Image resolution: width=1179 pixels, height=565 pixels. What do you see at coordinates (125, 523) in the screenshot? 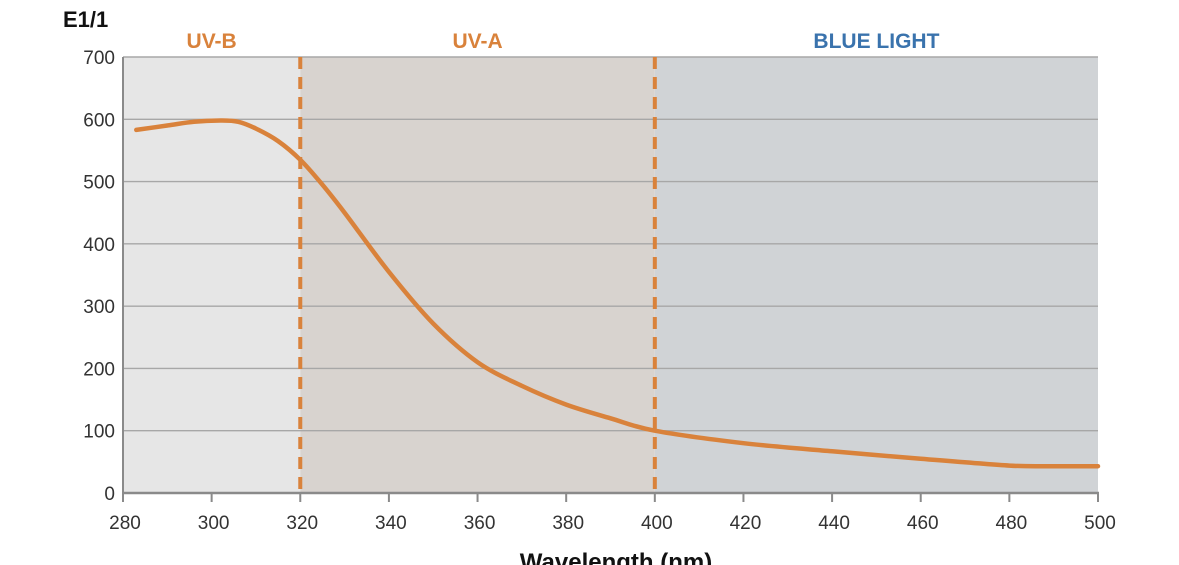
I see `x-tick-label-0: 280` at bounding box center [125, 523].